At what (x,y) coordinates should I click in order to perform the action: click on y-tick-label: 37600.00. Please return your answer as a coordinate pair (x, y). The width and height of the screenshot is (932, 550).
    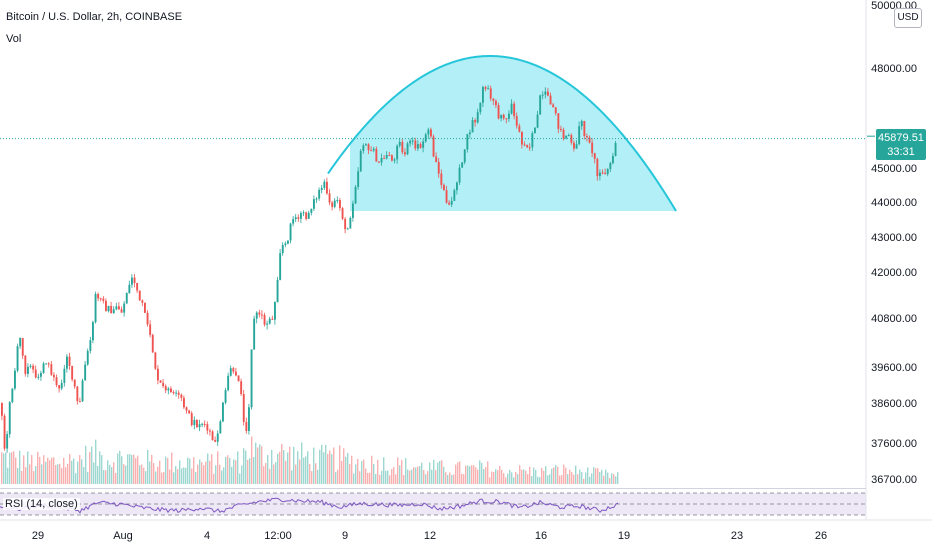
    Looking at the image, I should click on (894, 444).